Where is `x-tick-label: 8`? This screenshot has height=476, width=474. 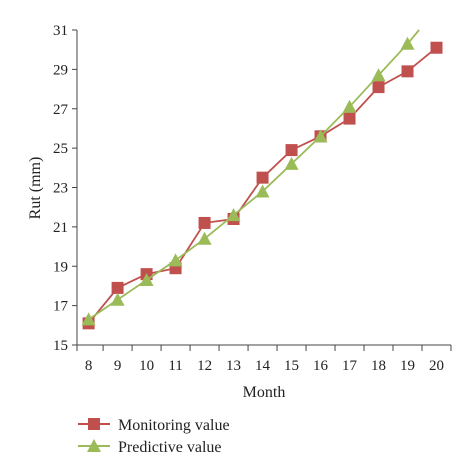
x-tick-label: 8 is located at coordinates (89, 366).